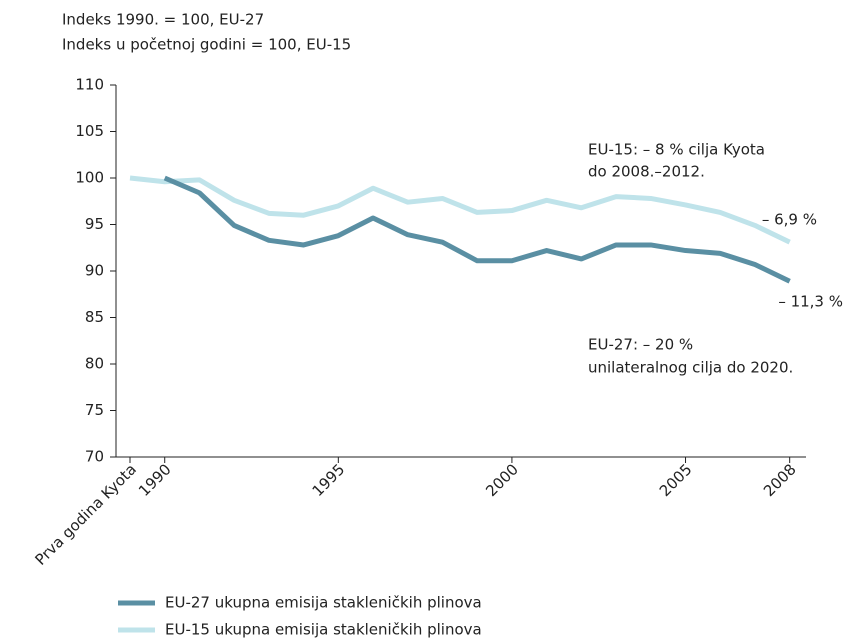 The height and width of the screenshot is (641, 848). I want to click on annotation: unilateralnog cilja do 2020., so click(690, 368).